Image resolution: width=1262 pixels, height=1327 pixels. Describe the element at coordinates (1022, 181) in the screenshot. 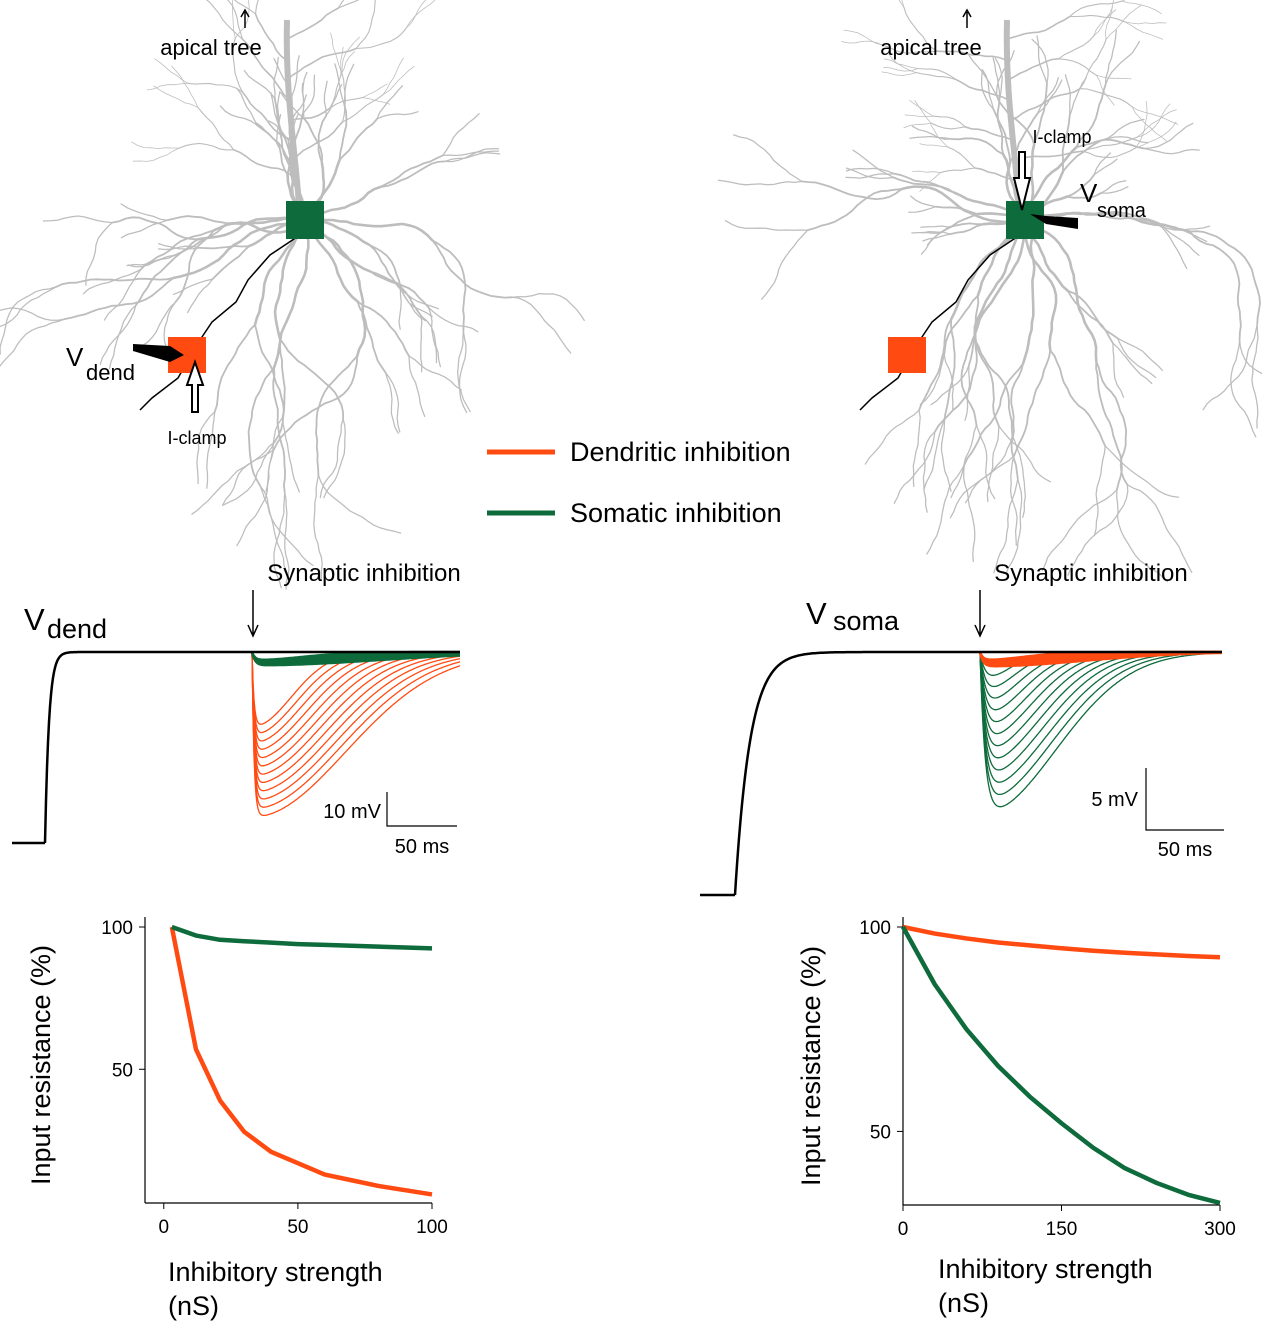

I see `electrode-clamp` at that location.